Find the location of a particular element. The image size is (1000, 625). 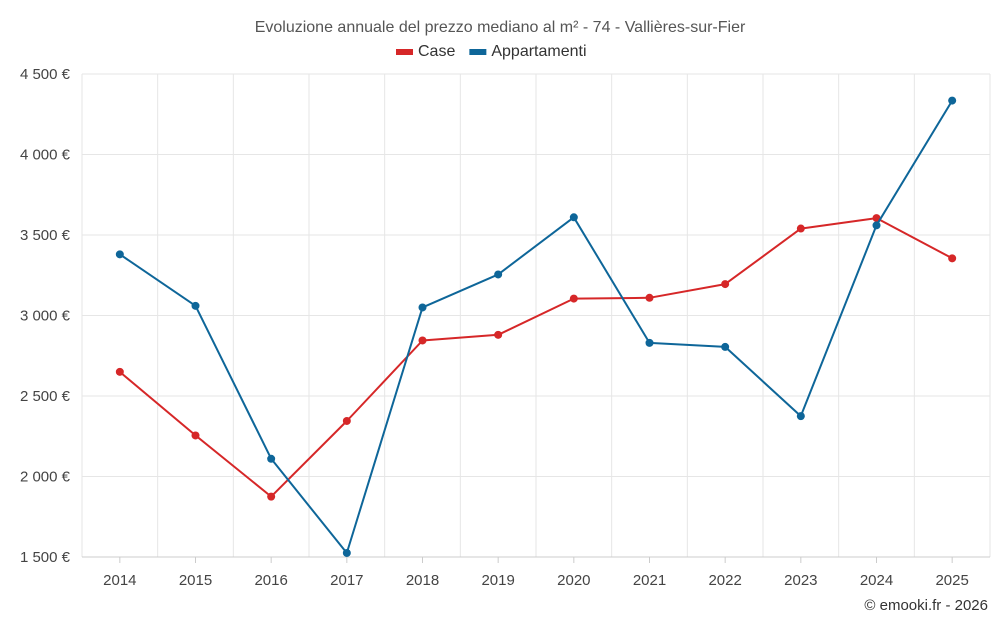

x-tick-label: 2021 is located at coordinates (649, 580).